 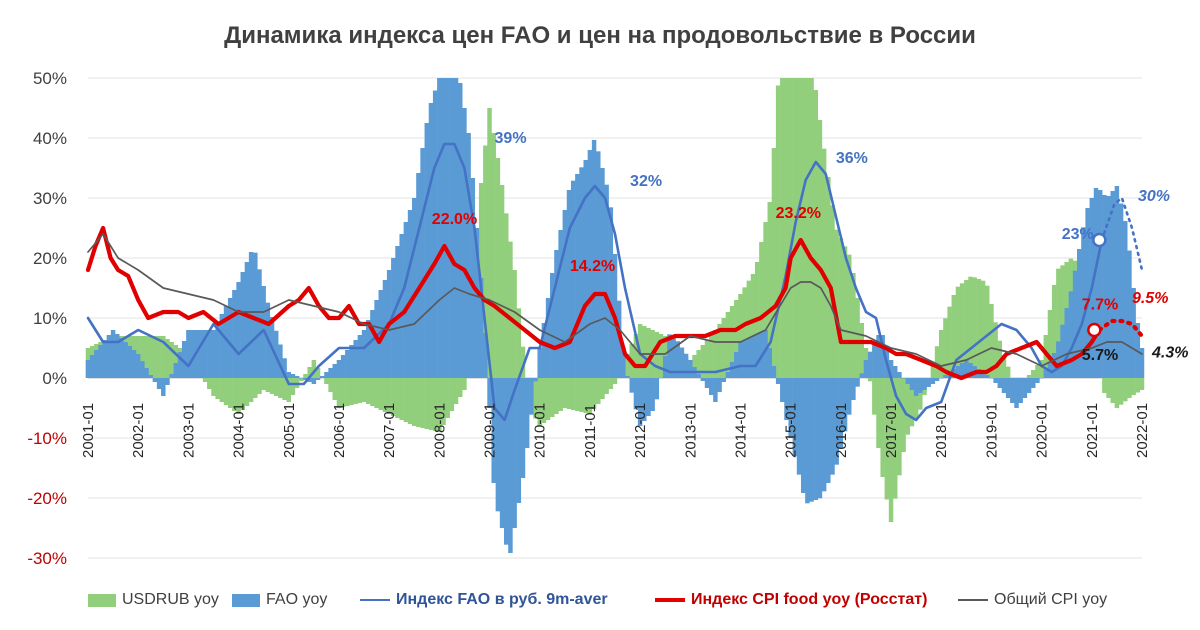 What do you see at coordinates (1051, 599) in the screenshot?
I see `legend-label: Общий CPI yoy` at bounding box center [1051, 599].